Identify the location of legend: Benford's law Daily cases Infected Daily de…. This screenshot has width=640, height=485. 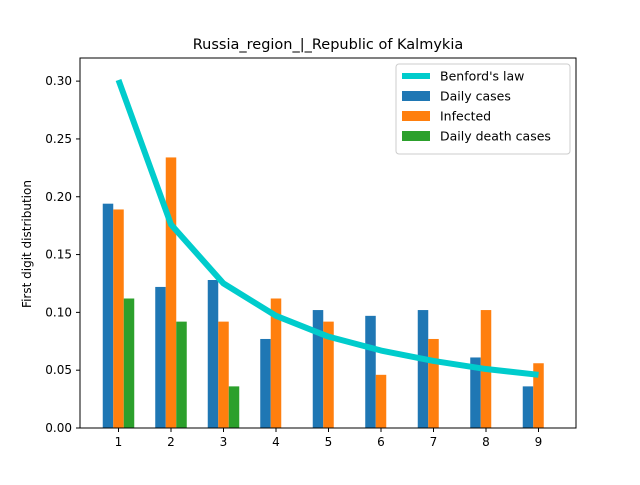
(483, 109).